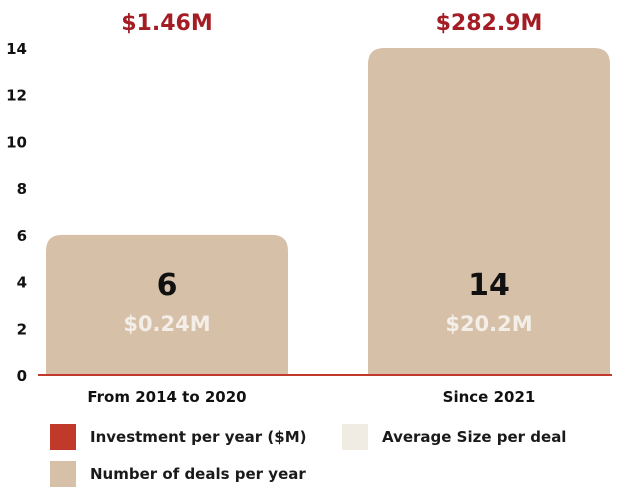 The height and width of the screenshot is (495, 624). I want to click on y-tick-label: 4, so click(22, 283).